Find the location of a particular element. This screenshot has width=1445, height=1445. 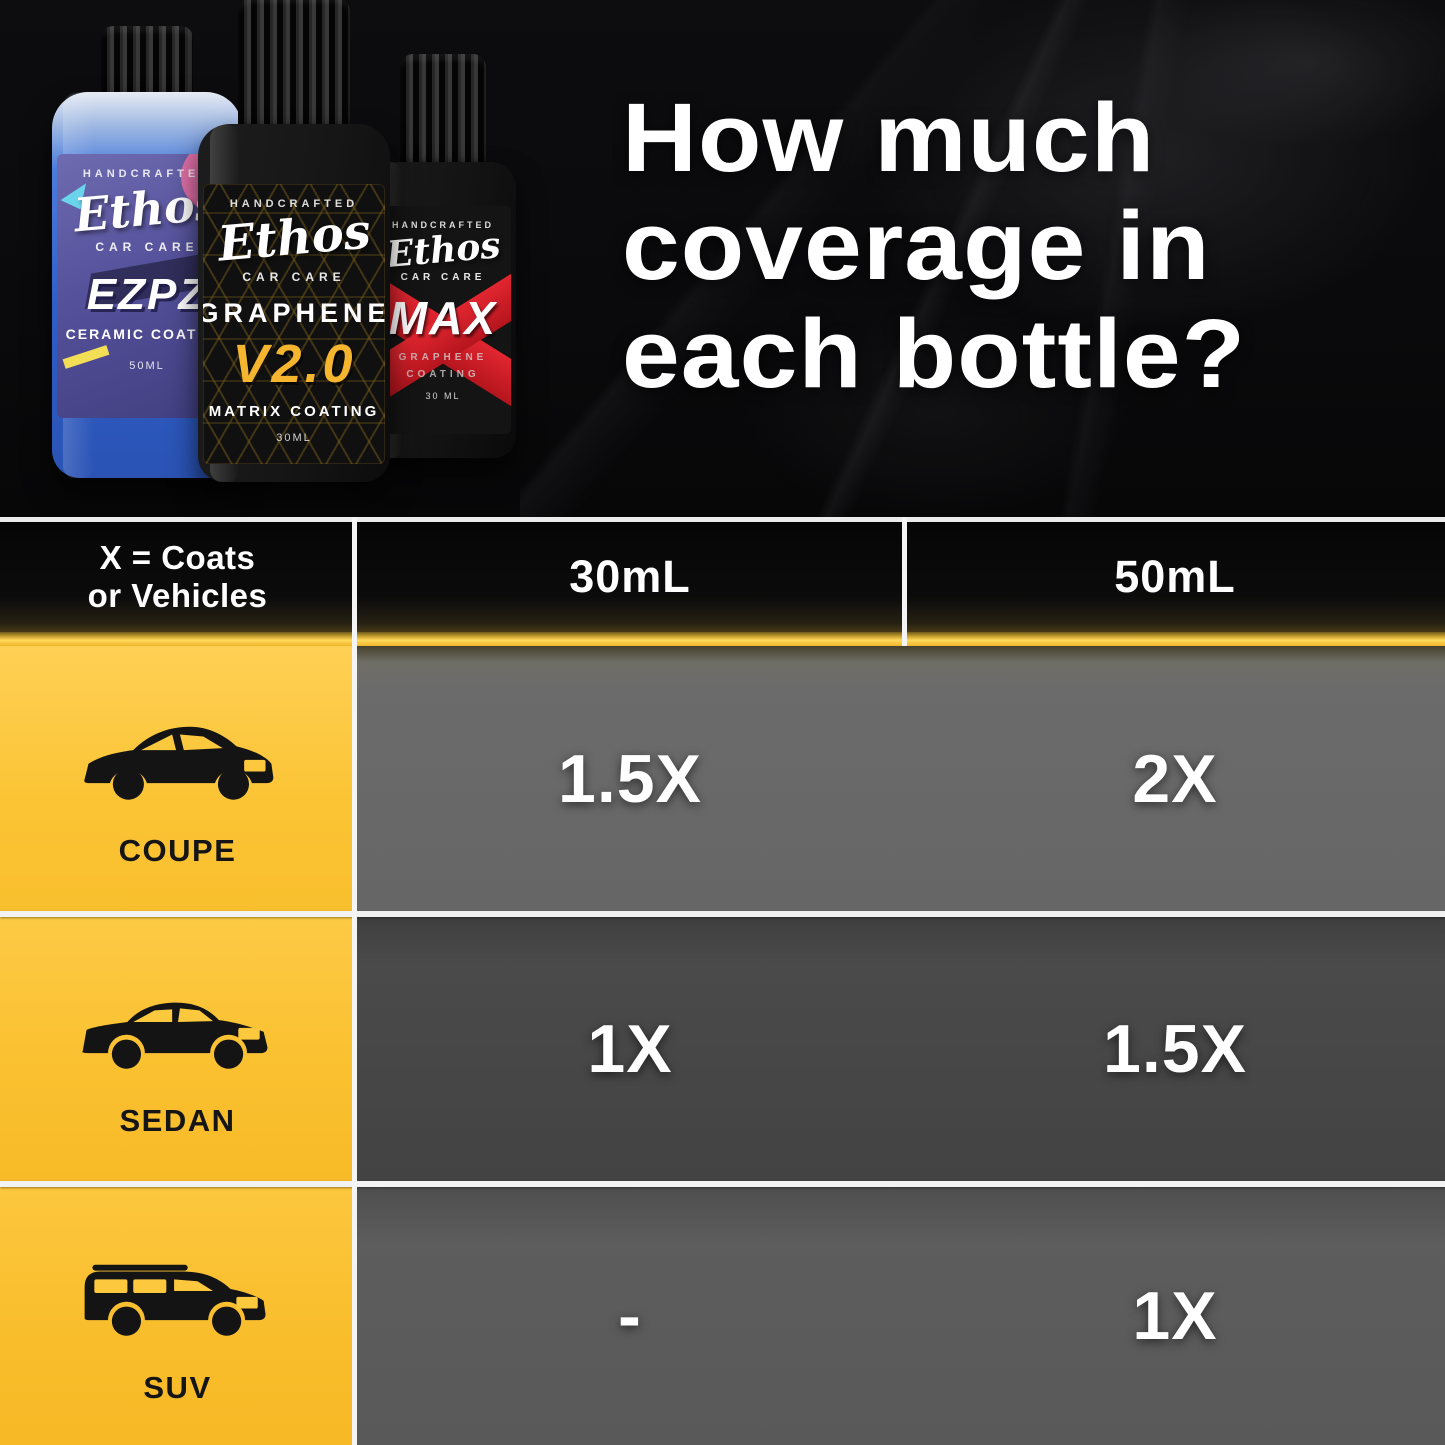

column-divider-main is located at coordinates (354, 981).